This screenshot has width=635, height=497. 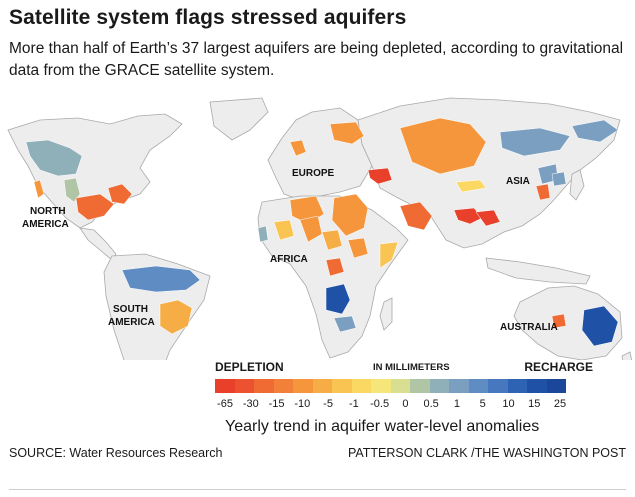 I want to click on africa-landmass, so click(x=333, y=277).